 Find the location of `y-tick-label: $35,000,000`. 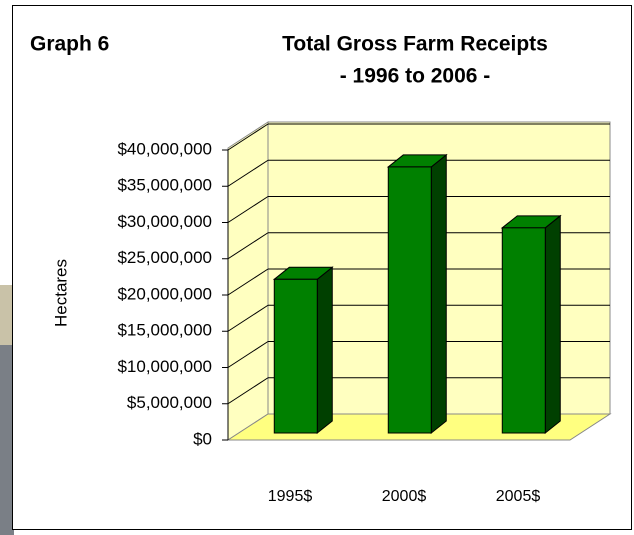

y-tick-label: $35,000,000 is located at coordinates (164, 185).